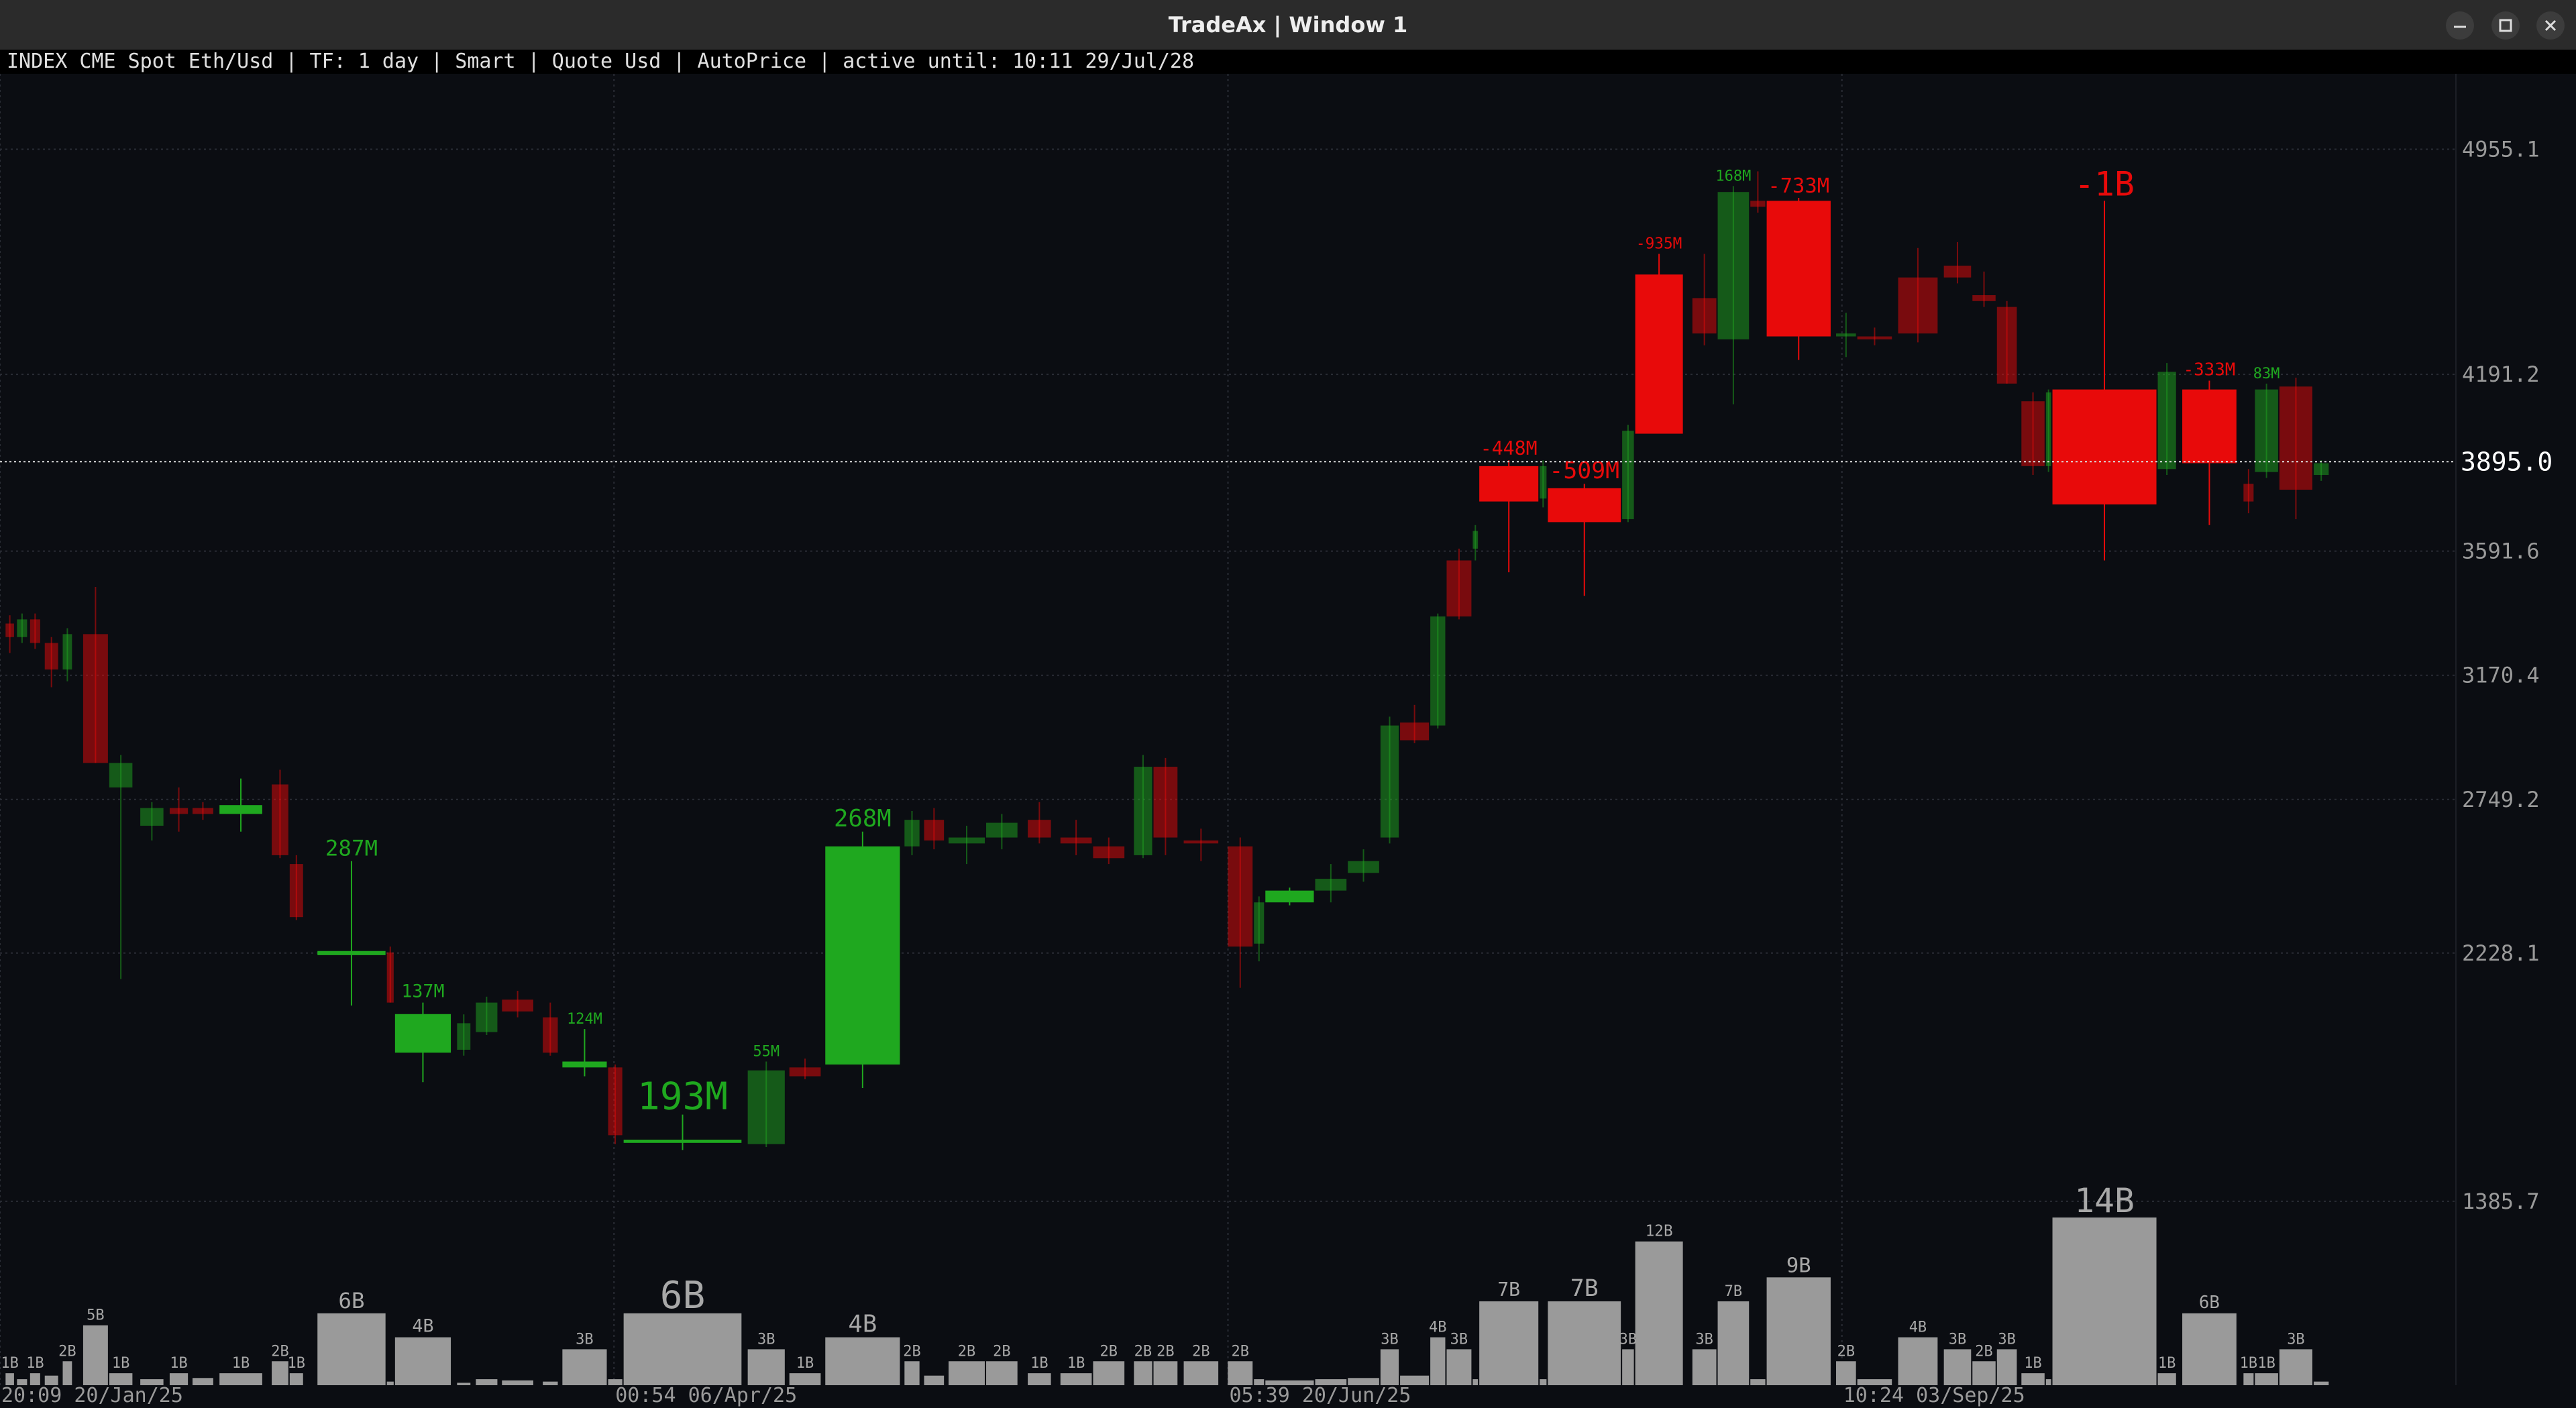 This screenshot has width=2576, height=1408. What do you see at coordinates (1733, 176) in the screenshot?
I see `delta-label: 168M` at bounding box center [1733, 176].